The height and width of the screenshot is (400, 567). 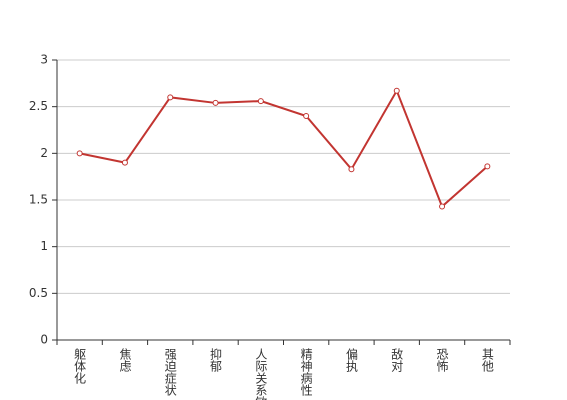 What do you see at coordinates (38, 200) in the screenshot?
I see `y-tick-label: 1.5` at bounding box center [38, 200].